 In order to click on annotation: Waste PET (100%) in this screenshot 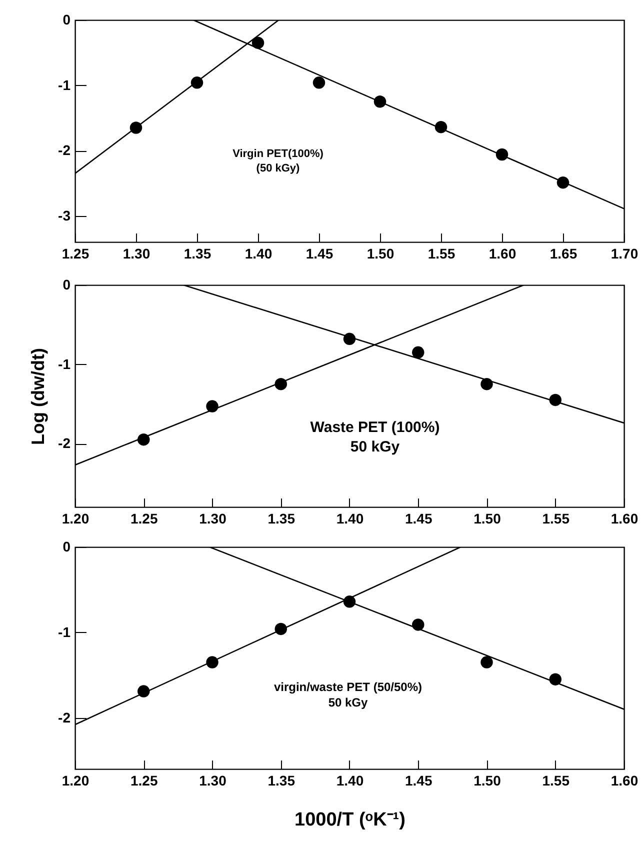, I will do `click(375, 427)`.